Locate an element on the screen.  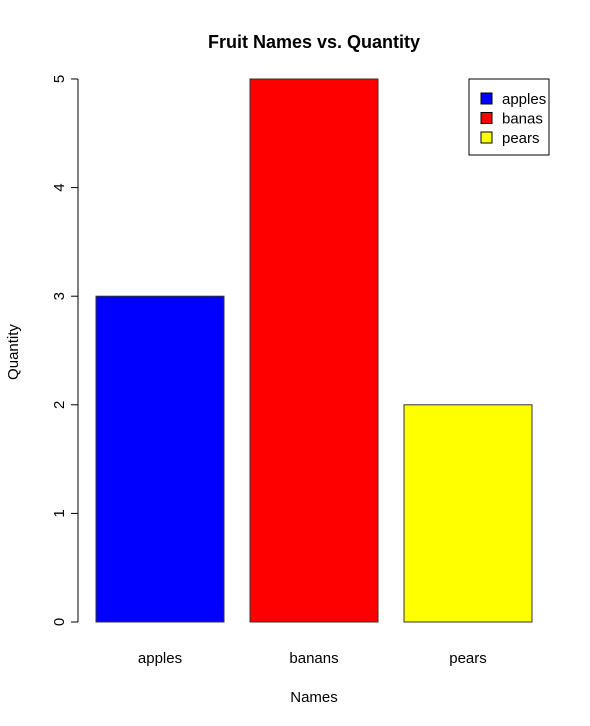
y-tick-label: 3 is located at coordinates (59, 296).